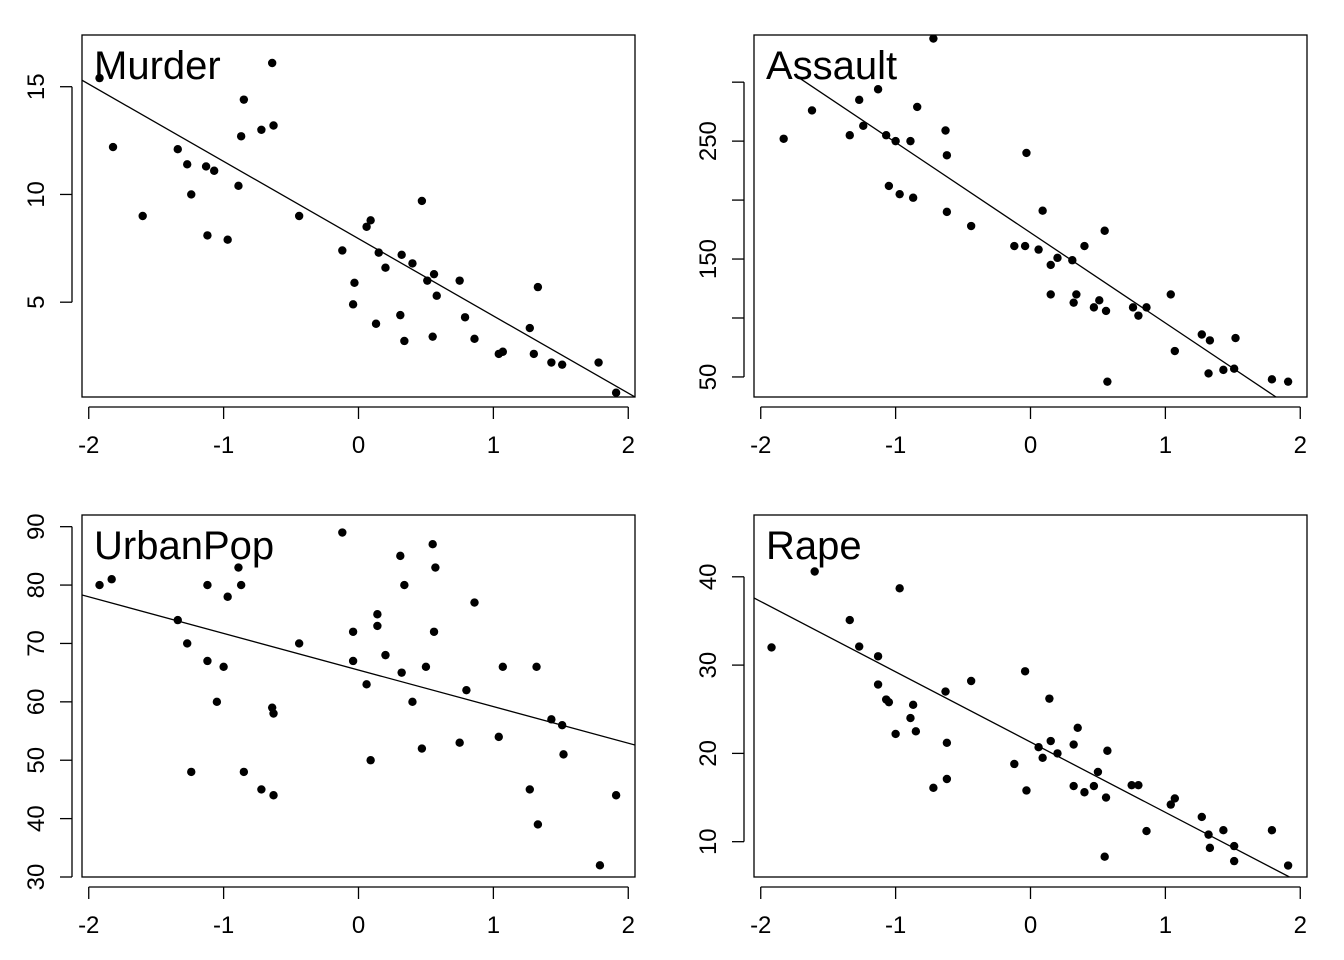 This screenshot has width=1344, height=960. What do you see at coordinates (36, 760) in the screenshot?
I see `urbanpop-y-tick-label: 50` at bounding box center [36, 760].